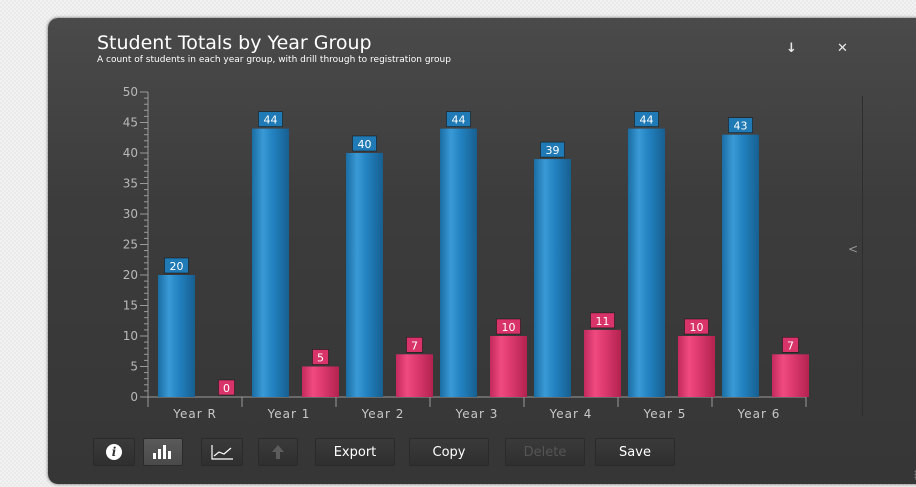 The image size is (916, 487). Describe the element at coordinates (130, 245) in the screenshot. I see `y-tick-label: 25` at that location.